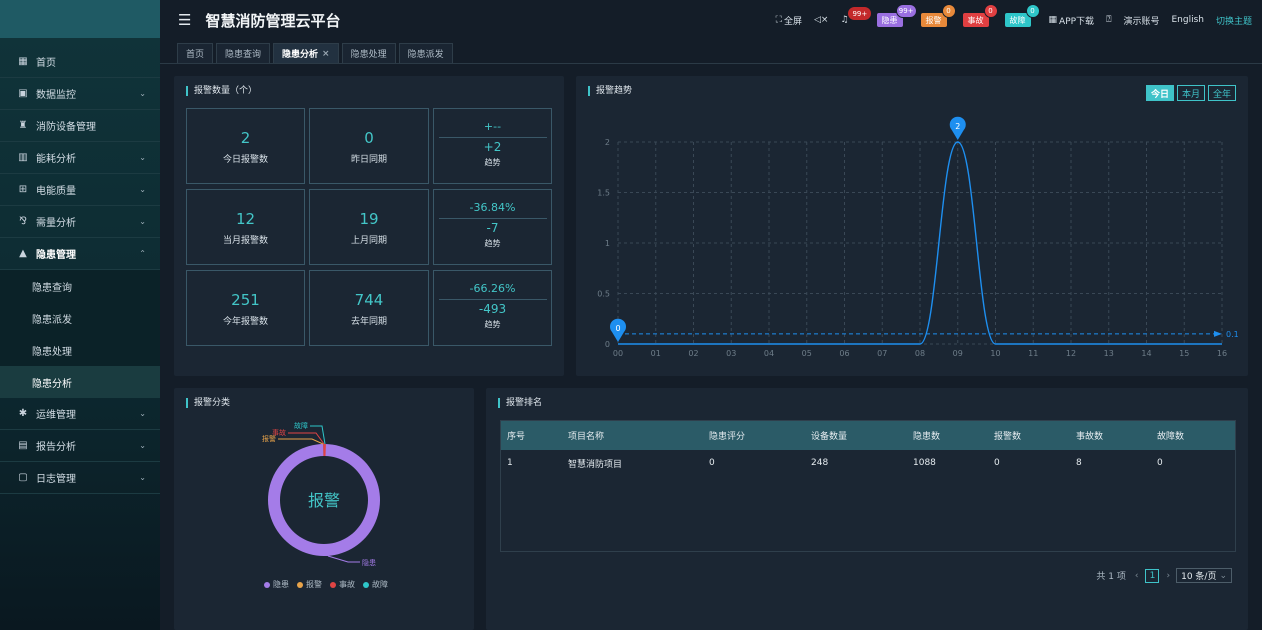 The height and width of the screenshot is (630, 1262). I want to click on sidebar-item-label: 日志管理, so click(56, 479).